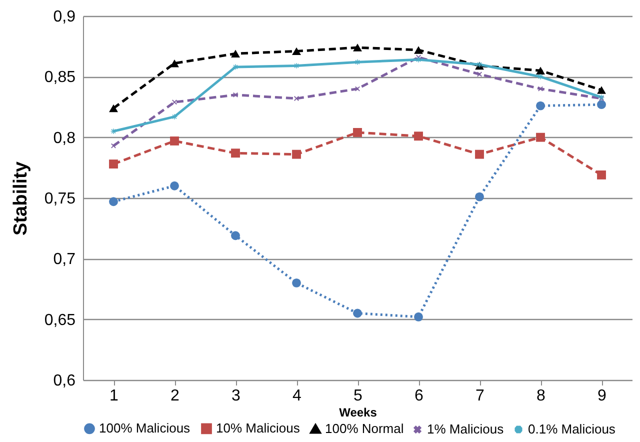  Describe the element at coordinates (64, 138) in the screenshot. I see `y-tick-label: 0,8` at that location.